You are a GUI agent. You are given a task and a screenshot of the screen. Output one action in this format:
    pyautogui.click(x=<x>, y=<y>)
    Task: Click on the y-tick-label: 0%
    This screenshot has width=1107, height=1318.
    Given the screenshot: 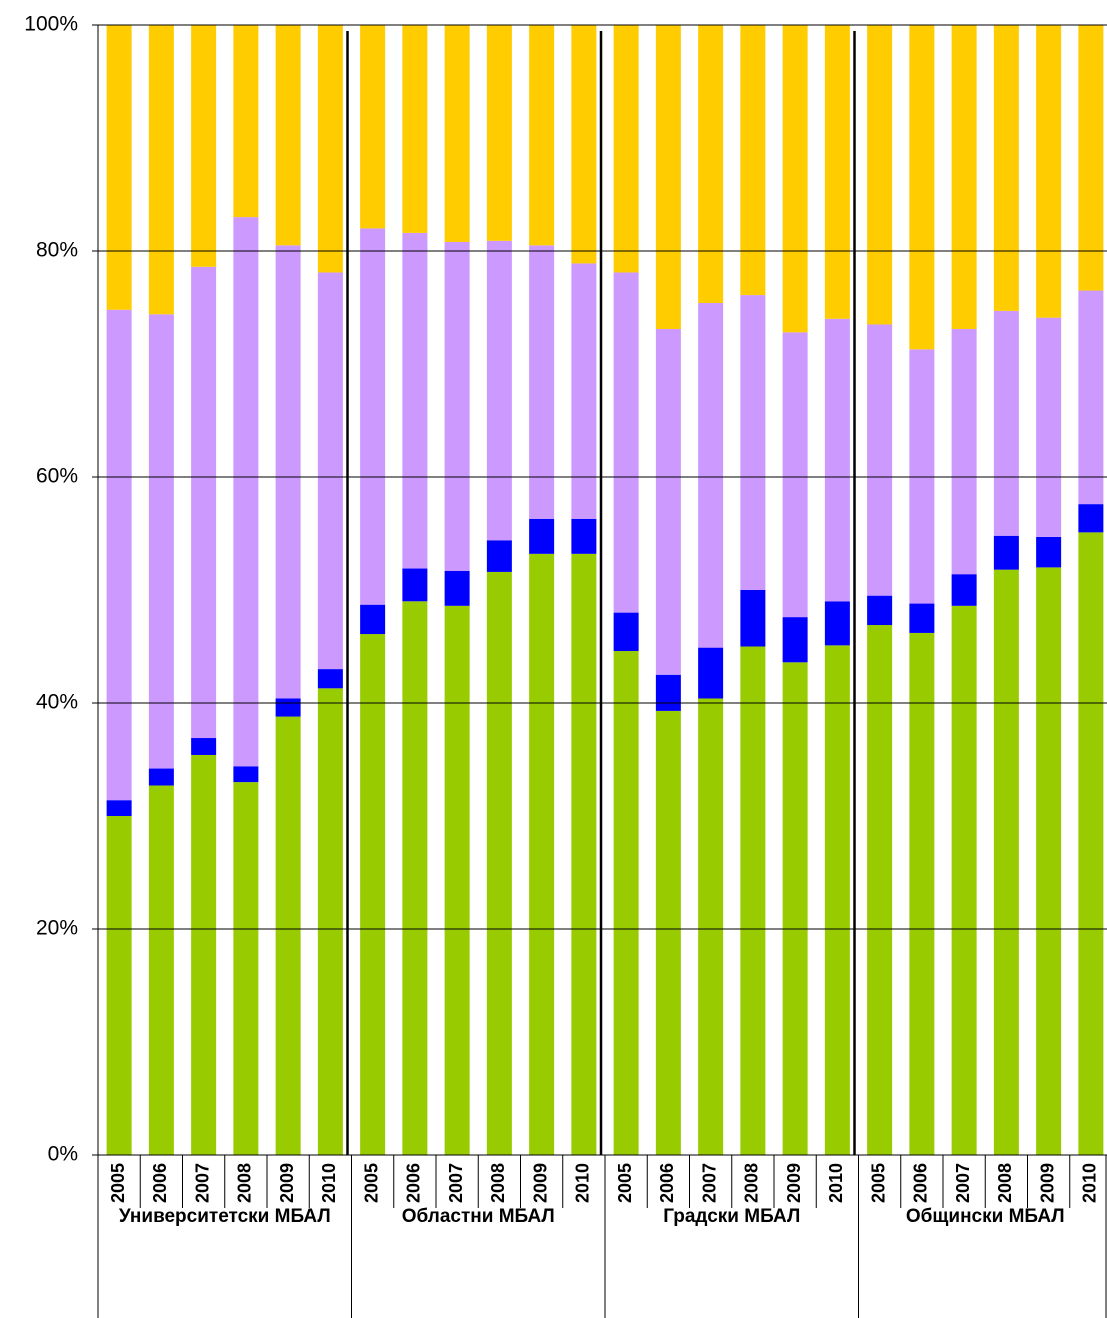 What is the action you would take?
    pyautogui.click(x=63, y=1154)
    